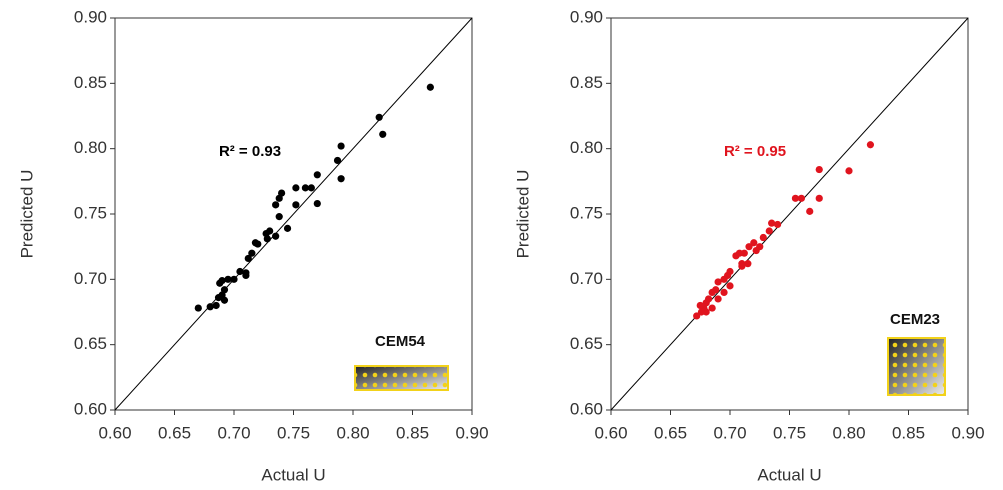  Describe the element at coordinates (915, 319) in the screenshot. I see `structure-label: CEM23` at that location.